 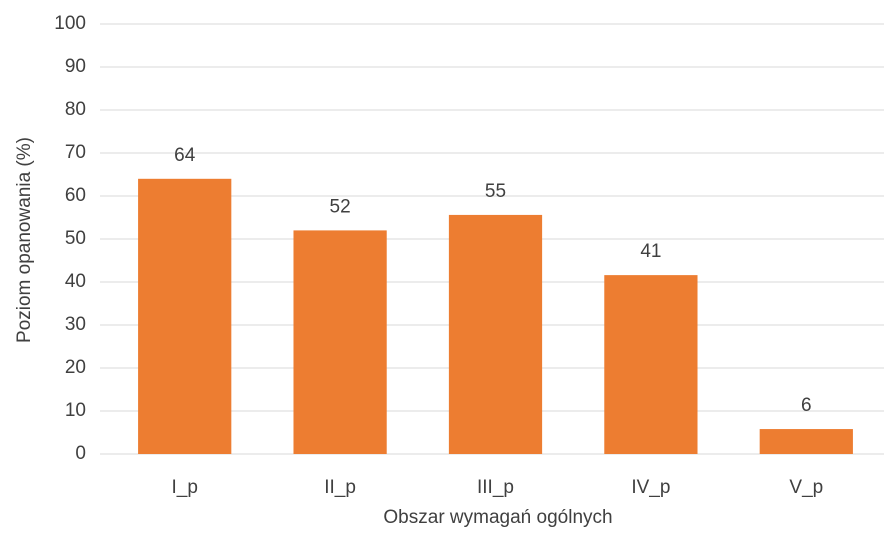 What do you see at coordinates (340, 206) in the screenshot?
I see `data-label: 52` at bounding box center [340, 206].